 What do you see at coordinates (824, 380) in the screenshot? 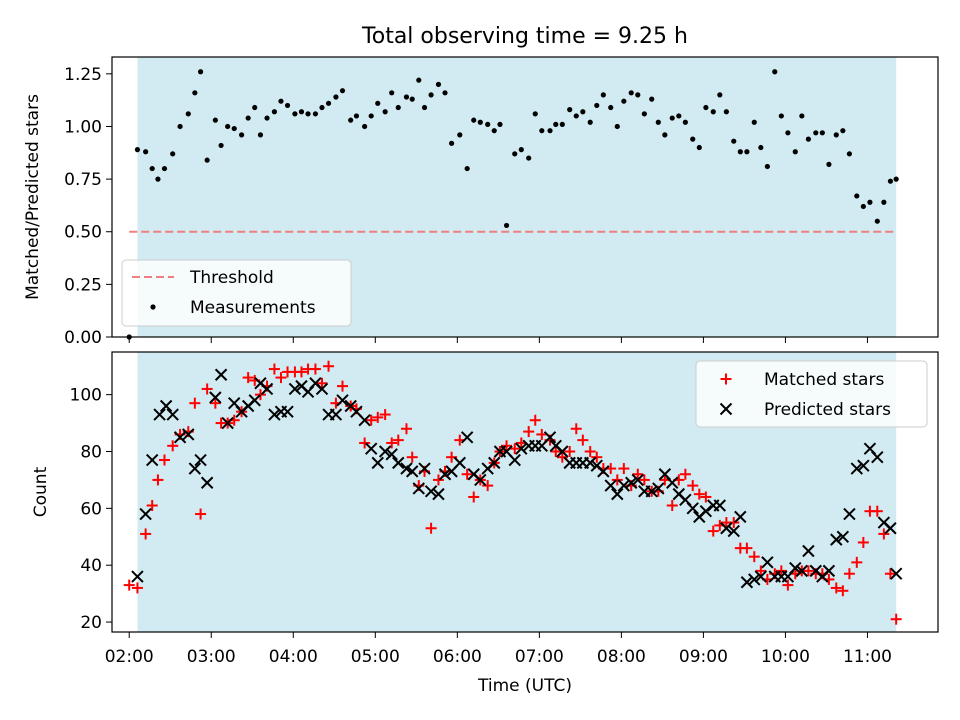
I see `legend-matched-label: Matched stars` at bounding box center [824, 380].